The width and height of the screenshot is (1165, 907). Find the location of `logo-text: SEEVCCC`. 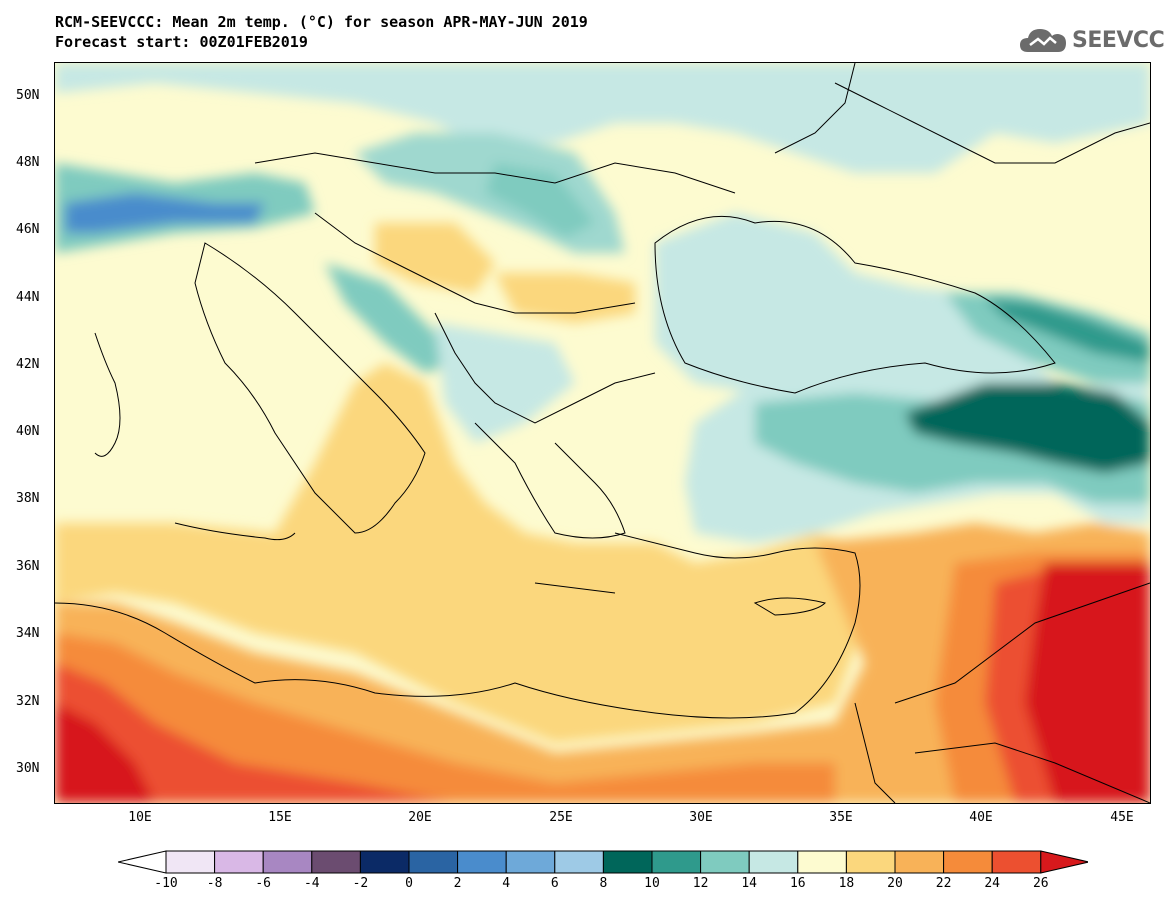

logo-text: SEEVCCC is located at coordinates (1118, 40).